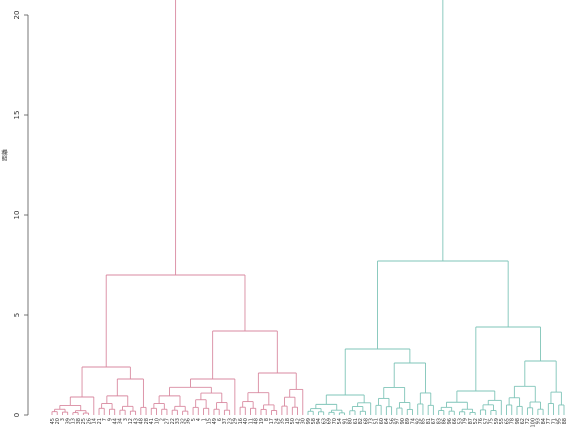 This screenshot has width=580, height=435. Describe the element at coordinates (293, 421) in the screenshot. I see `leaf-label: 50` at that location.